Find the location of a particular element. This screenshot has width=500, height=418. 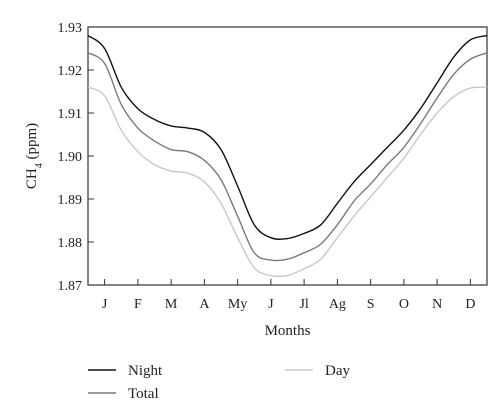

legend: Night Day Total is located at coordinates (219, 382).